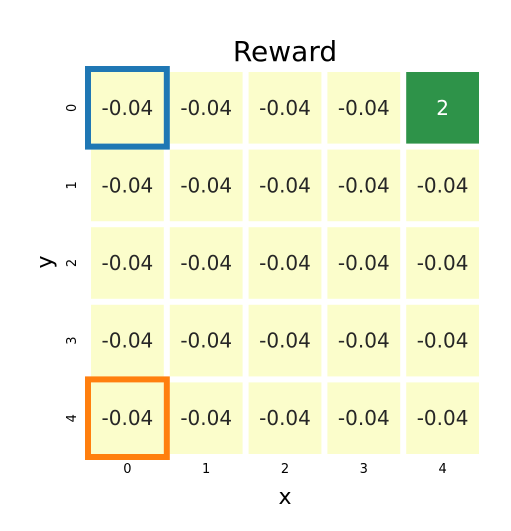  I want to click on highlight-boxes, so click(127, 263).